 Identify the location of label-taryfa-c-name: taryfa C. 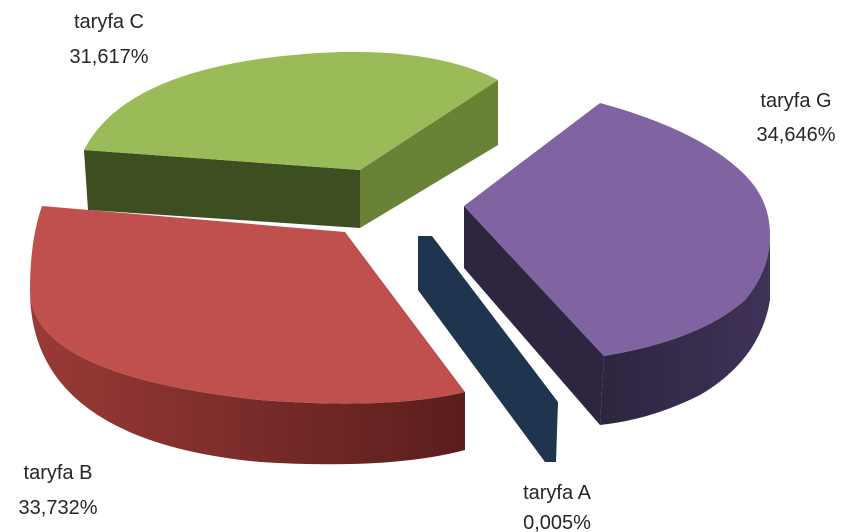
(109, 22).